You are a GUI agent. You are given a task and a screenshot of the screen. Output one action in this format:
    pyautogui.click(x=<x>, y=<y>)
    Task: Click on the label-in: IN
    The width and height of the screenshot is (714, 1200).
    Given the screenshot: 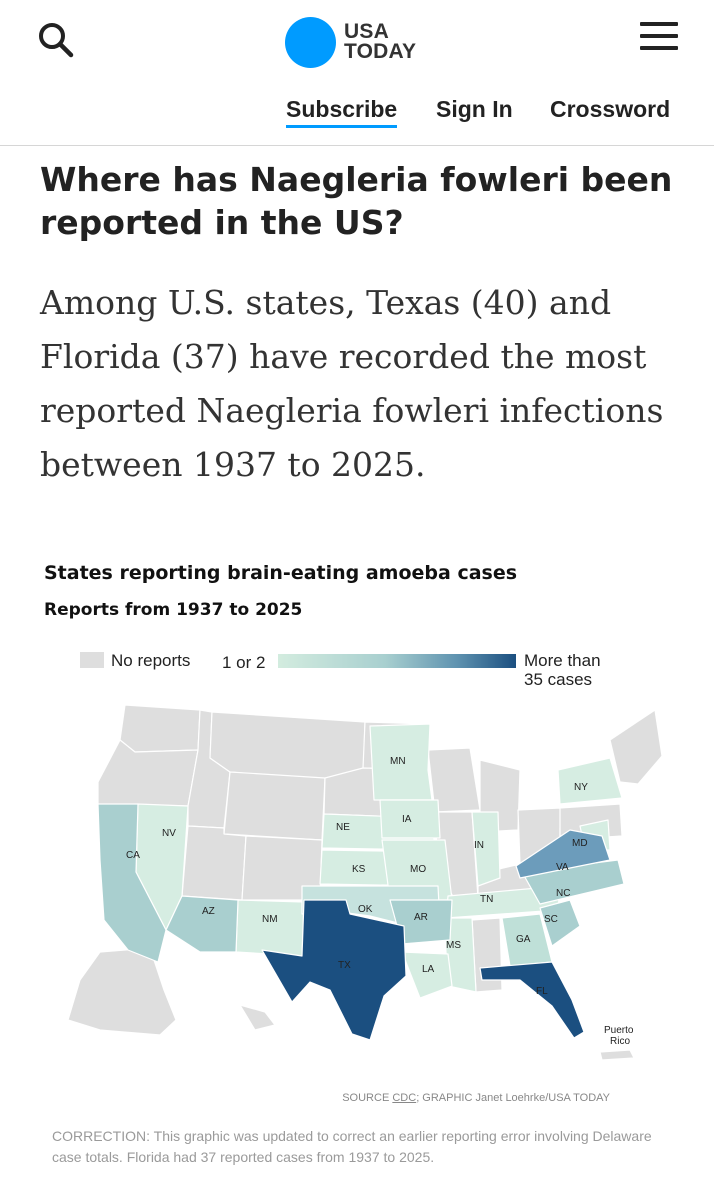 What is the action you would take?
    pyautogui.click(x=479, y=845)
    